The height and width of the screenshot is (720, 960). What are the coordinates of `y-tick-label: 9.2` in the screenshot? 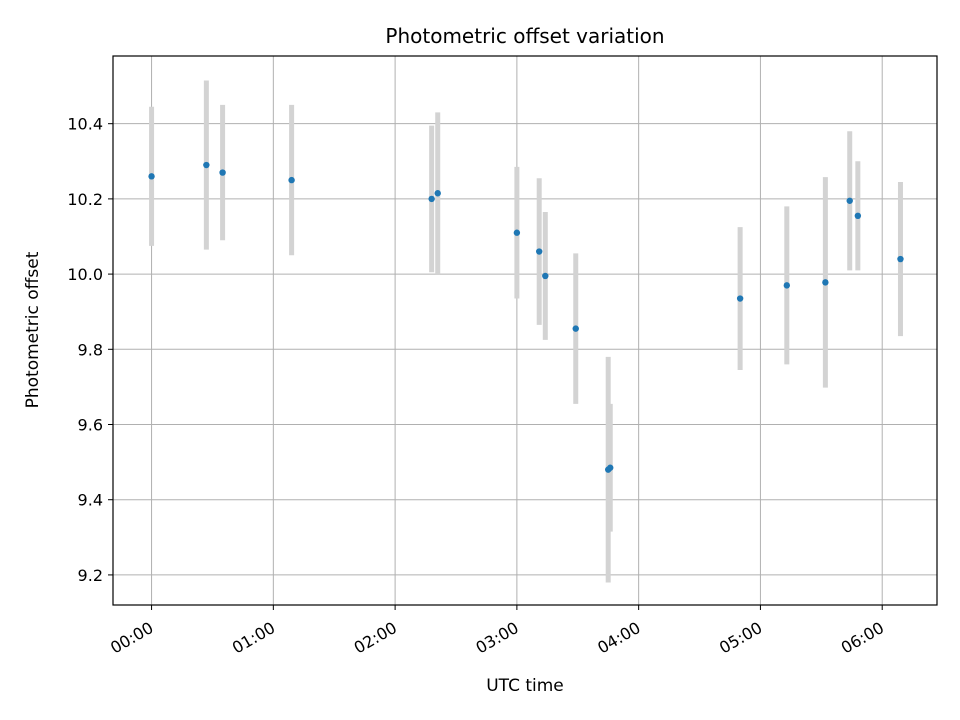 It's located at (90, 575).